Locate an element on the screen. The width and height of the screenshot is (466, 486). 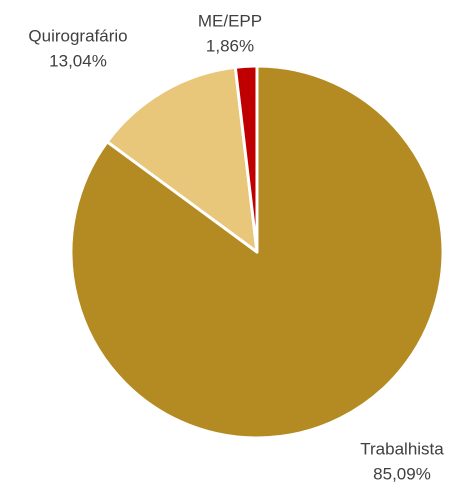
slice-value-label: 1,86% is located at coordinates (230, 45).